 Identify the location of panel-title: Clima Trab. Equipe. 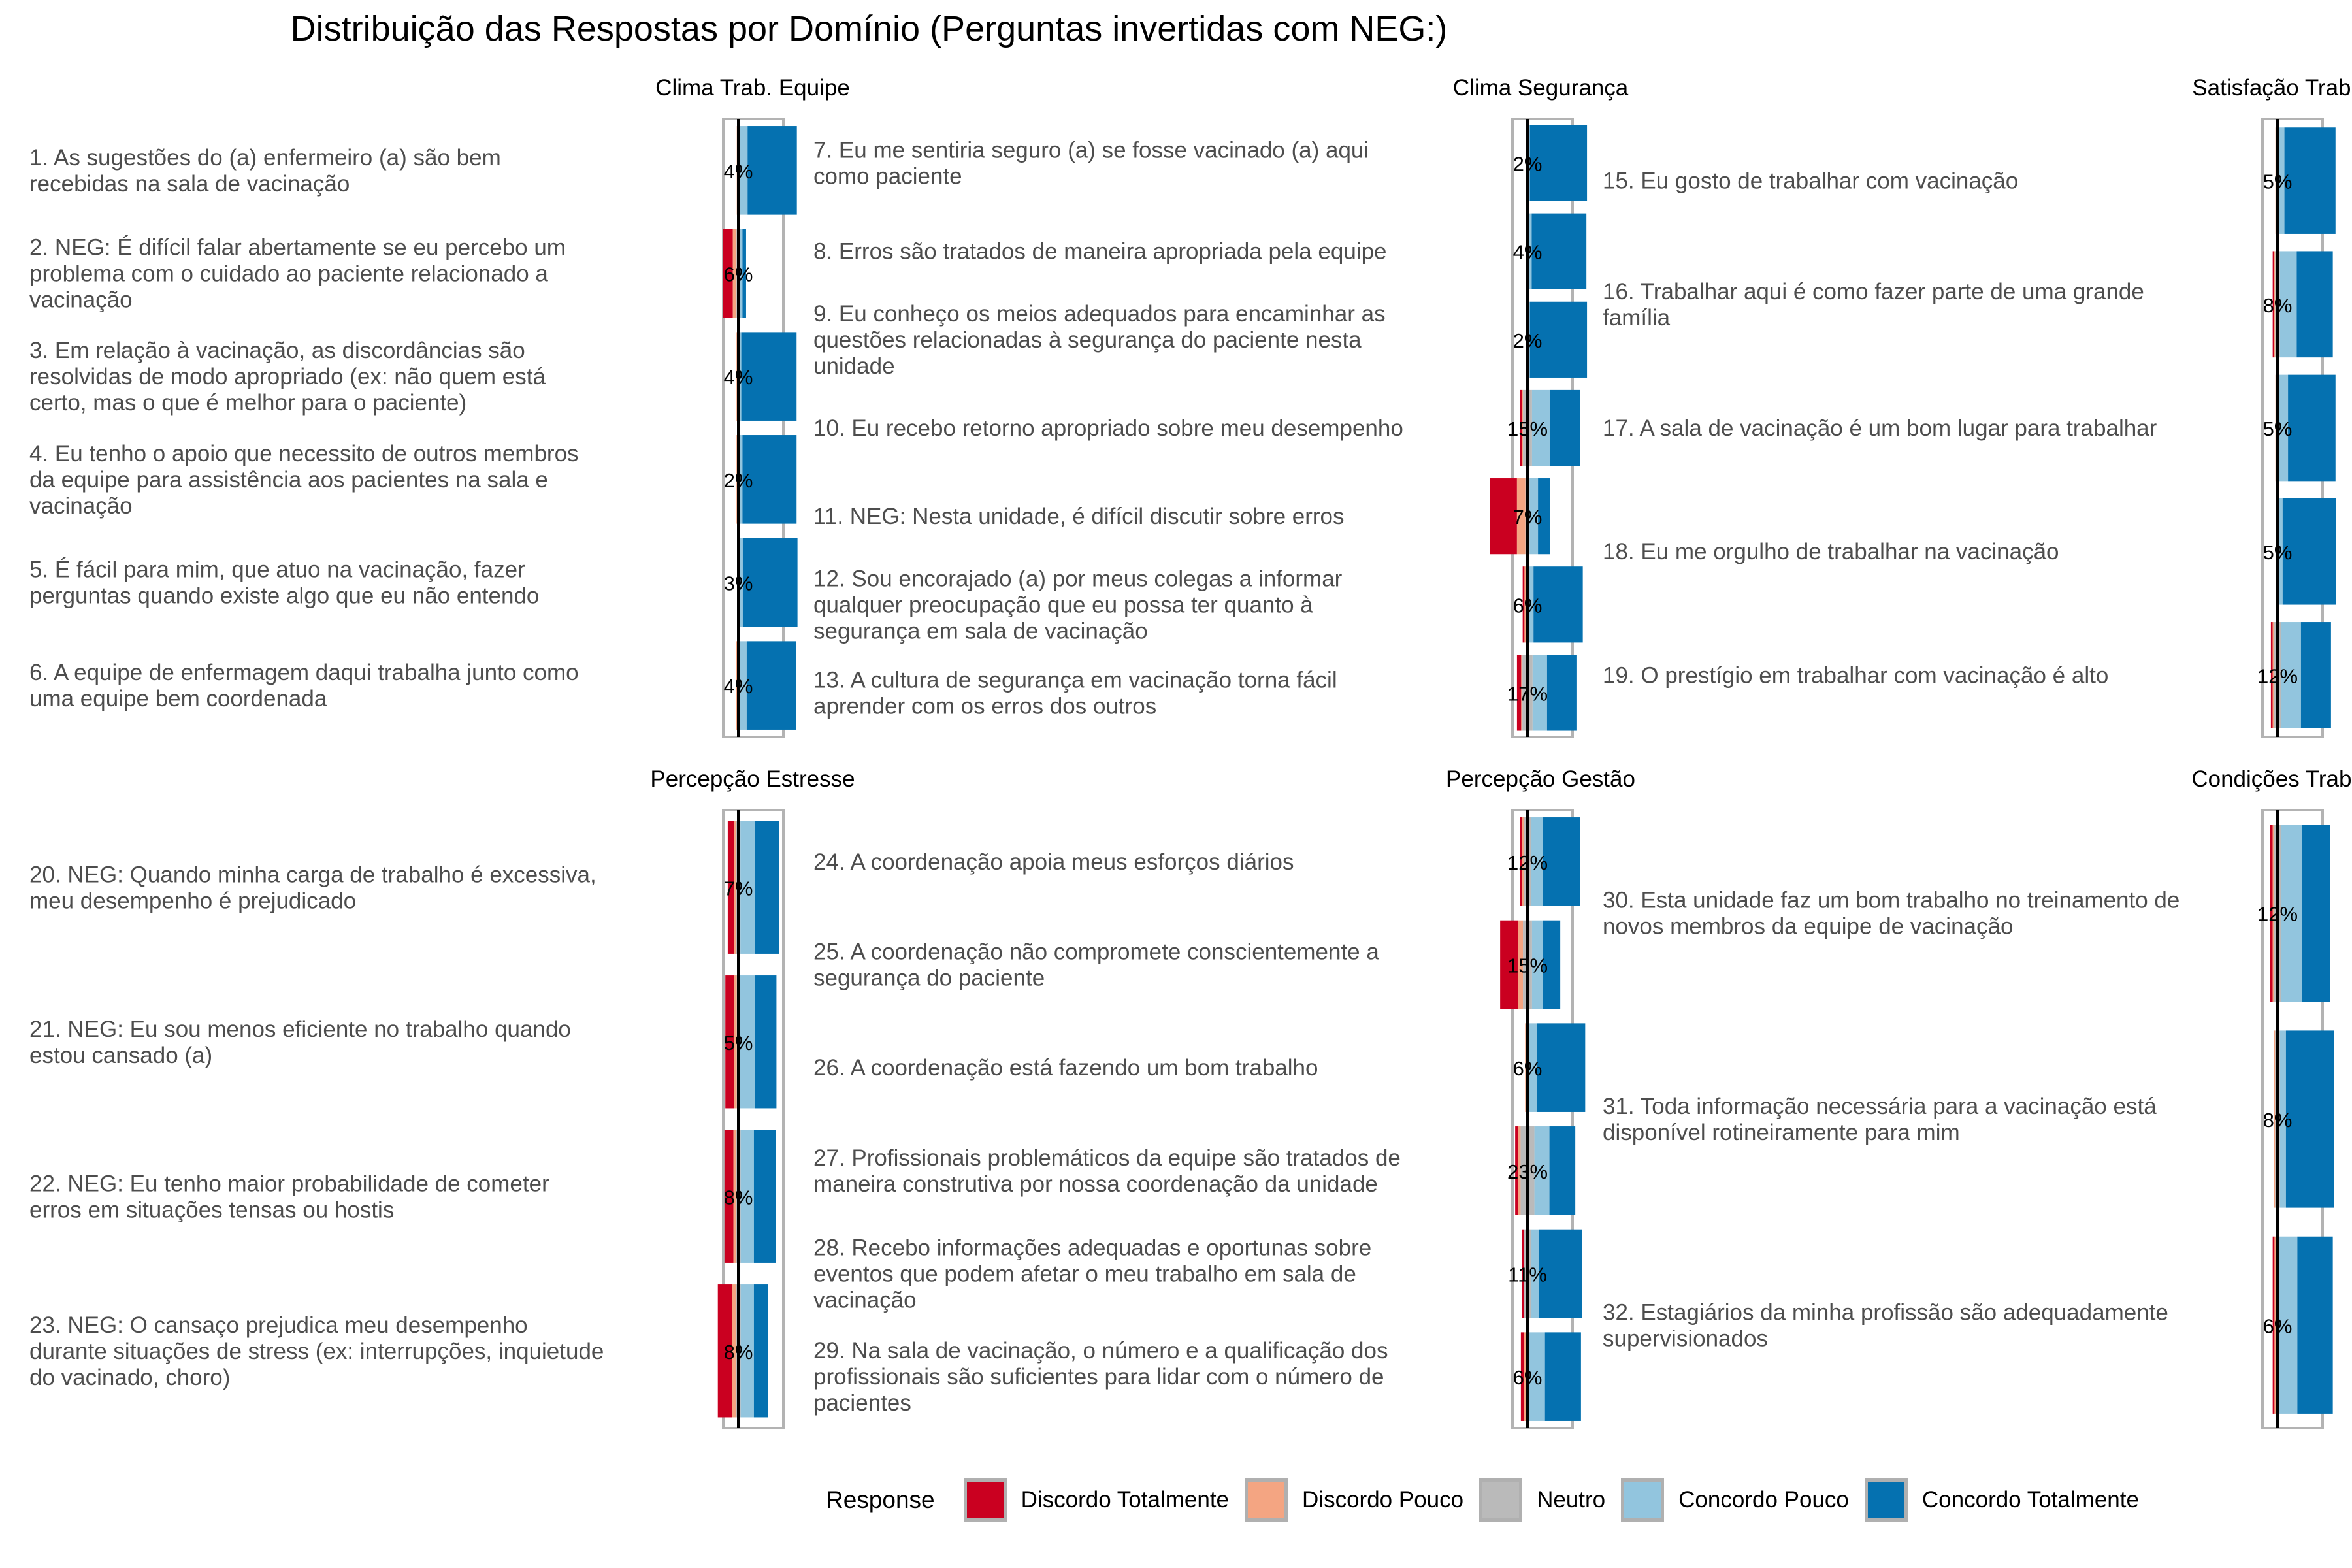
(752, 88).